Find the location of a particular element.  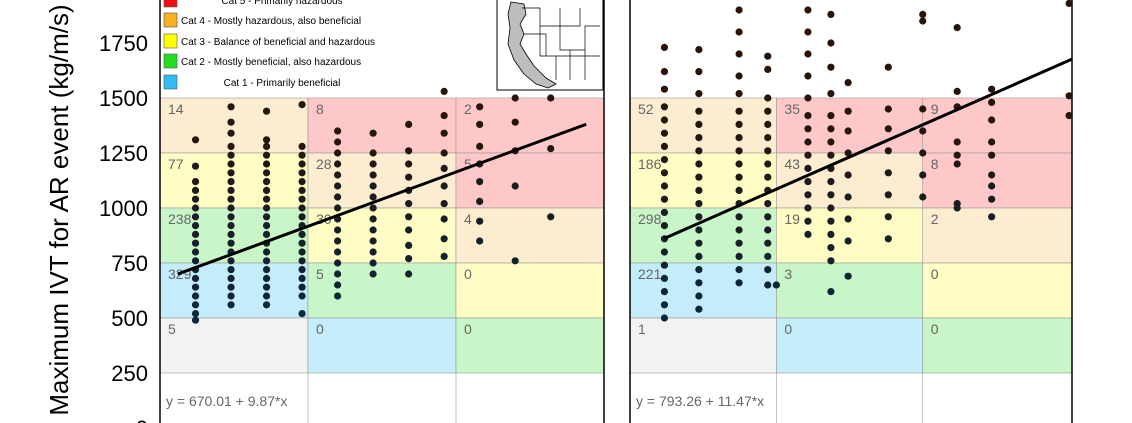

cell-count-label: 77 is located at coordinates (176, 164).